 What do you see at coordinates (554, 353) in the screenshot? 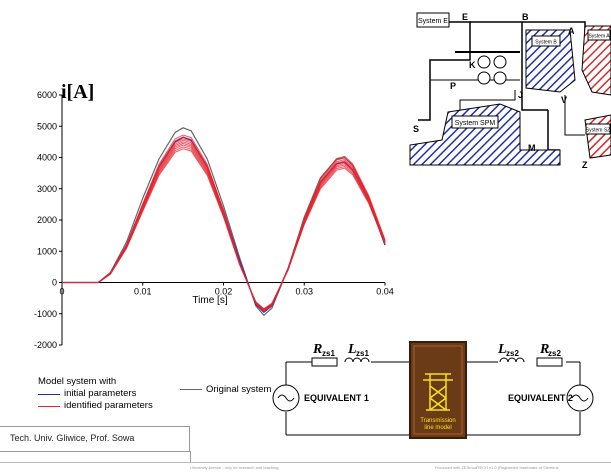
I see `label-r2-sub: zs2` at bounding box center [554, 353].